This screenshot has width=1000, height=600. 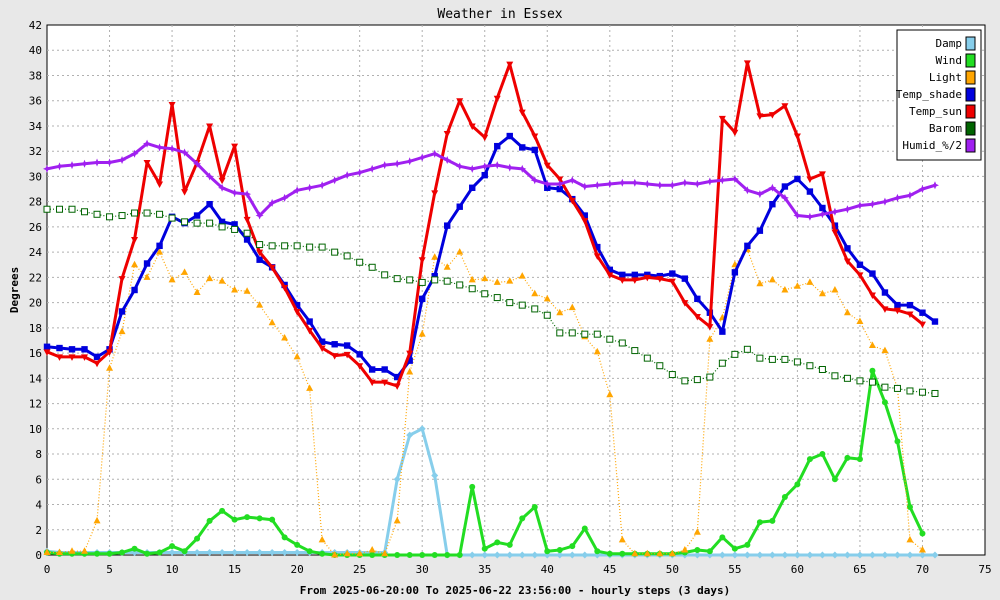 I want to click on y-tick-label: 20, so click(x=35, y=303).